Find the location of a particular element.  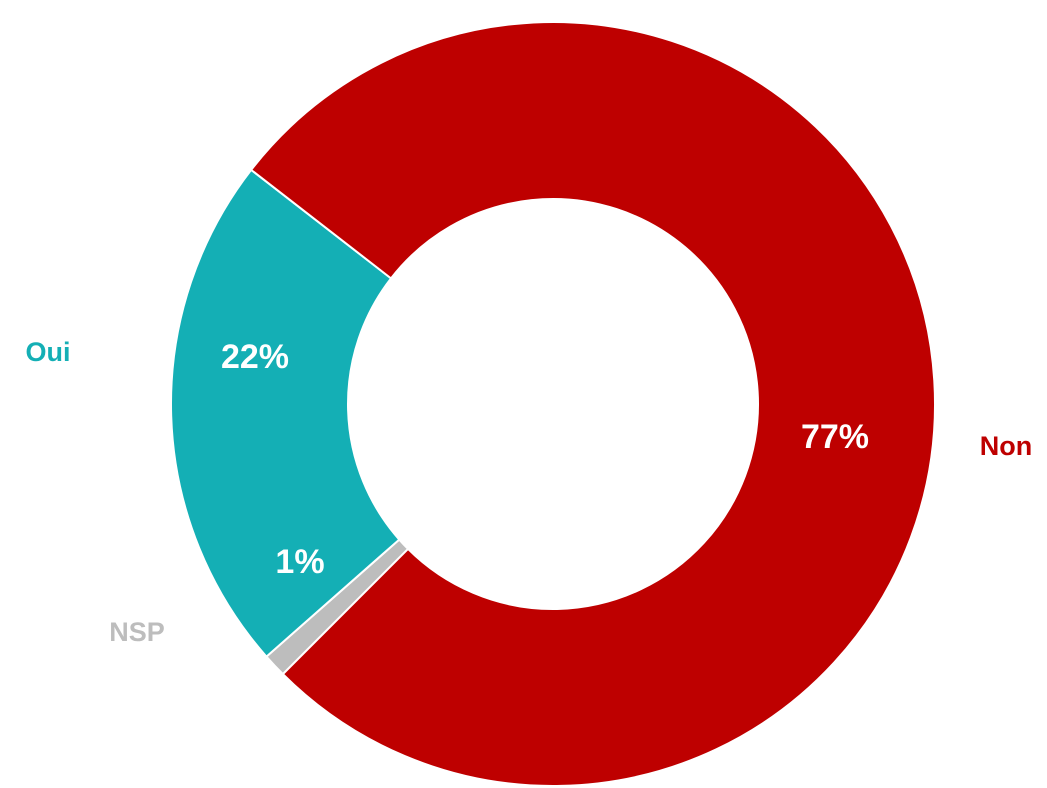

category-label-nsp: NSP is located at coordinates (137, 632).